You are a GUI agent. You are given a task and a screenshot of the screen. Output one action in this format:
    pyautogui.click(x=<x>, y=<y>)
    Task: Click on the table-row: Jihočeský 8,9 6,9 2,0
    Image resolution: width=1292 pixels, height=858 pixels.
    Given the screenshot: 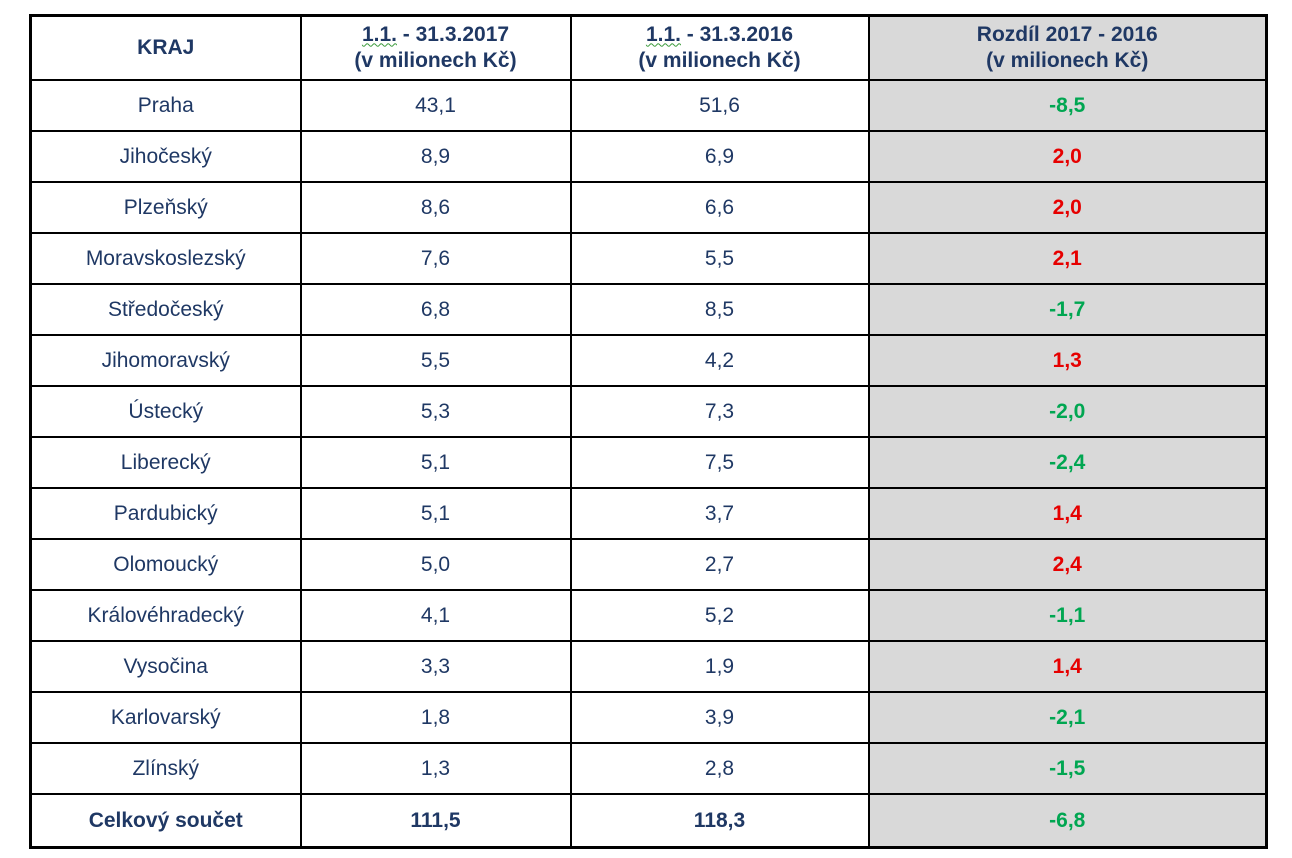 What is the action you would take?
    pyautogui.click(x=648, y=156)
    